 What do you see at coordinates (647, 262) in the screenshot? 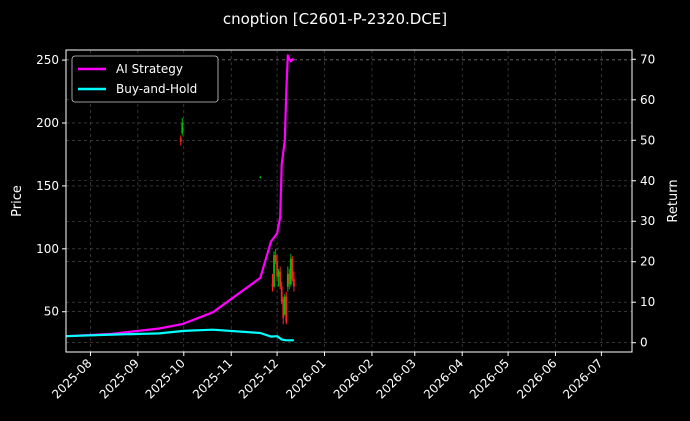
I see `y-tick-label-right: 20` at bounding box center [647, 262].